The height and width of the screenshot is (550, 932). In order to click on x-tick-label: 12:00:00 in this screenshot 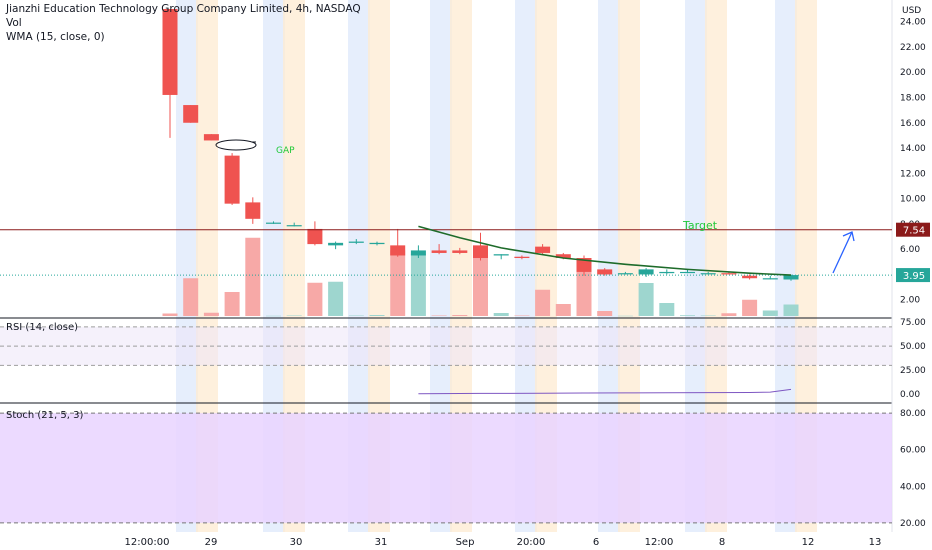, I will do `click(147, 542)`.